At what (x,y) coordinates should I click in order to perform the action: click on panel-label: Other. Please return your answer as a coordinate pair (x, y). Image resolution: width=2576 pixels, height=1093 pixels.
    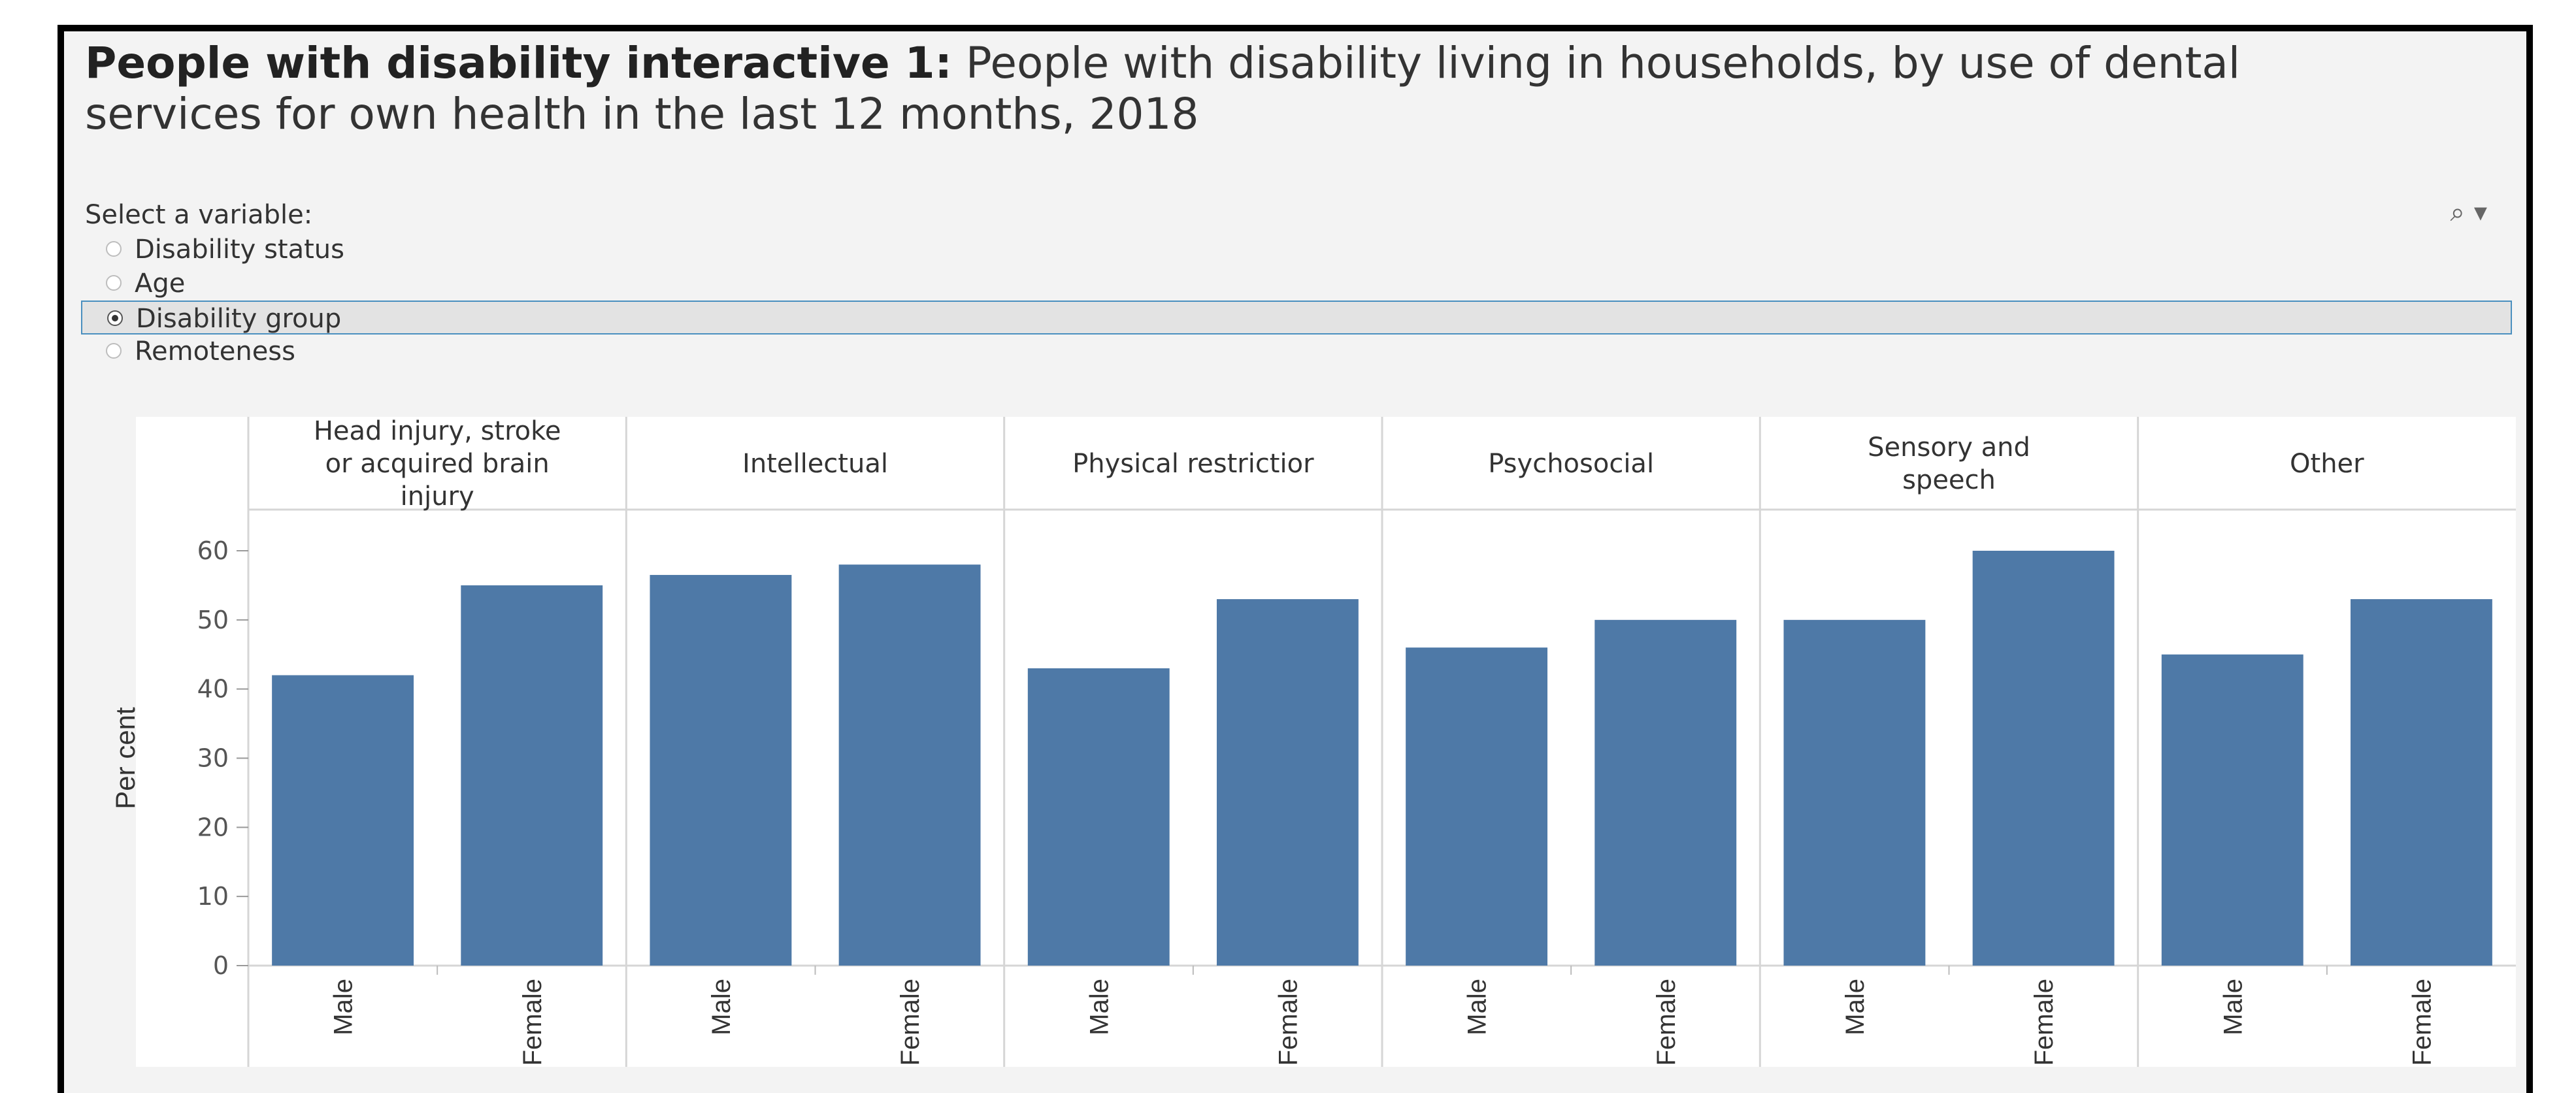
    Looking at the image, I should click on (2327, 464).